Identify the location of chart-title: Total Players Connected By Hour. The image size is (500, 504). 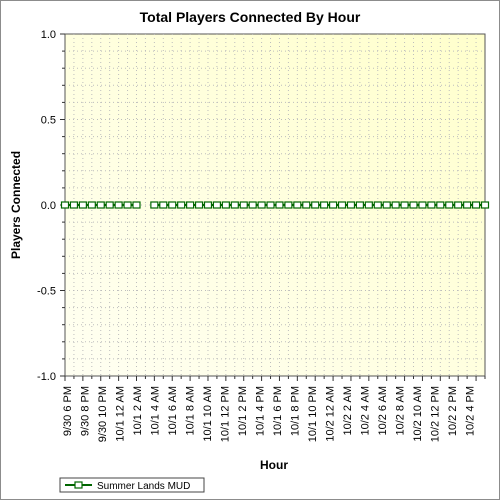
(250, 17).